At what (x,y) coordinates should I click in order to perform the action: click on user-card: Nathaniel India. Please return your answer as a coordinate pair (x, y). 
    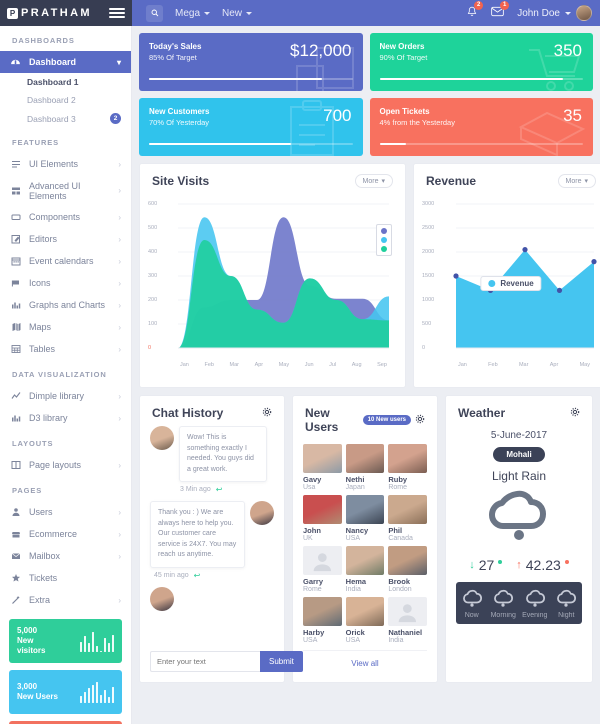
    Looking at the image, I should click on (407, 620).